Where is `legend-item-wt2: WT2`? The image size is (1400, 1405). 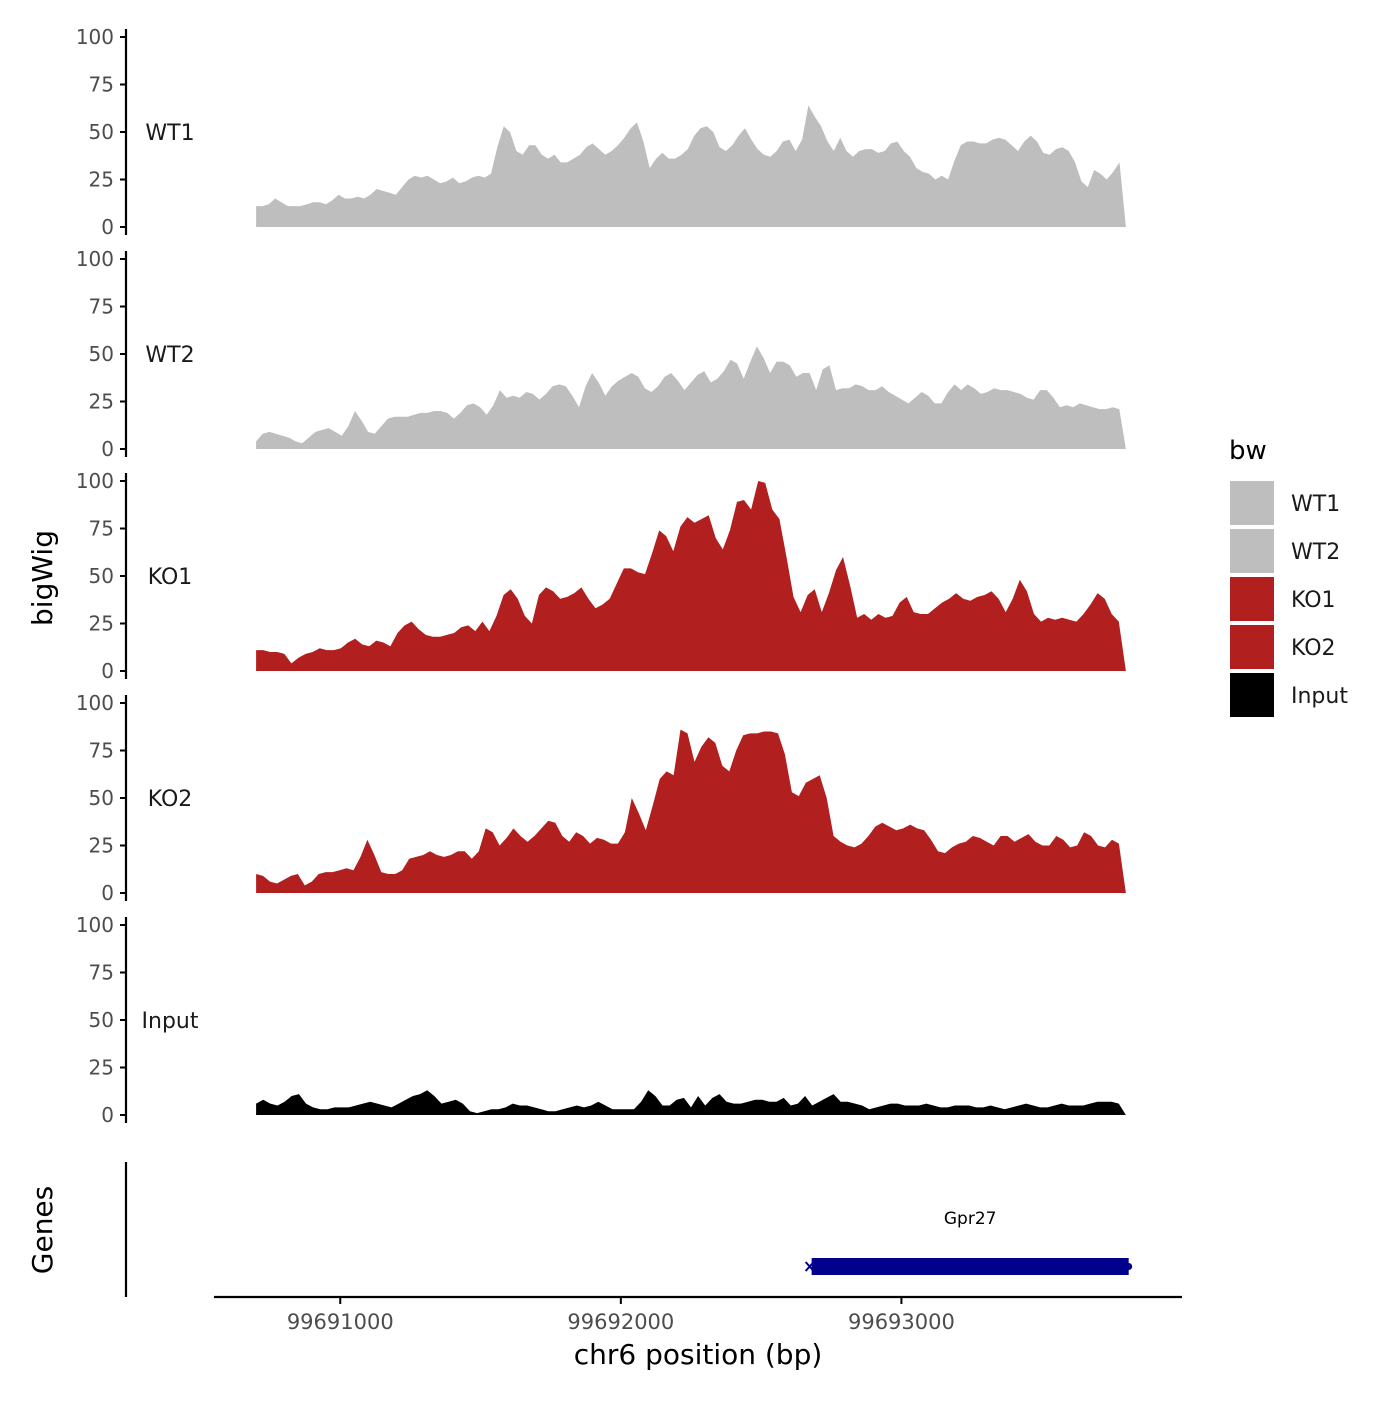 legend-item-wt2: WT2 is located at coordinates (1285, 551).